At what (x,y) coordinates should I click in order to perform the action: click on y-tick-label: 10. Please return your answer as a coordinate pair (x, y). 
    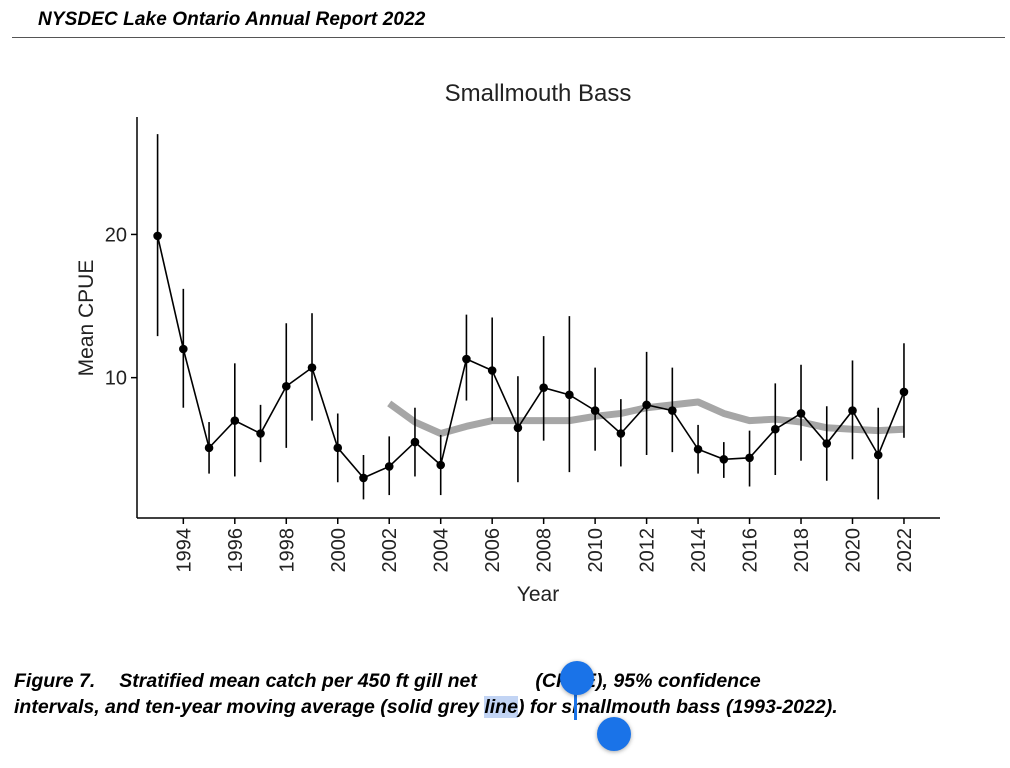
    Looking at the image, I should click on (116, 379).